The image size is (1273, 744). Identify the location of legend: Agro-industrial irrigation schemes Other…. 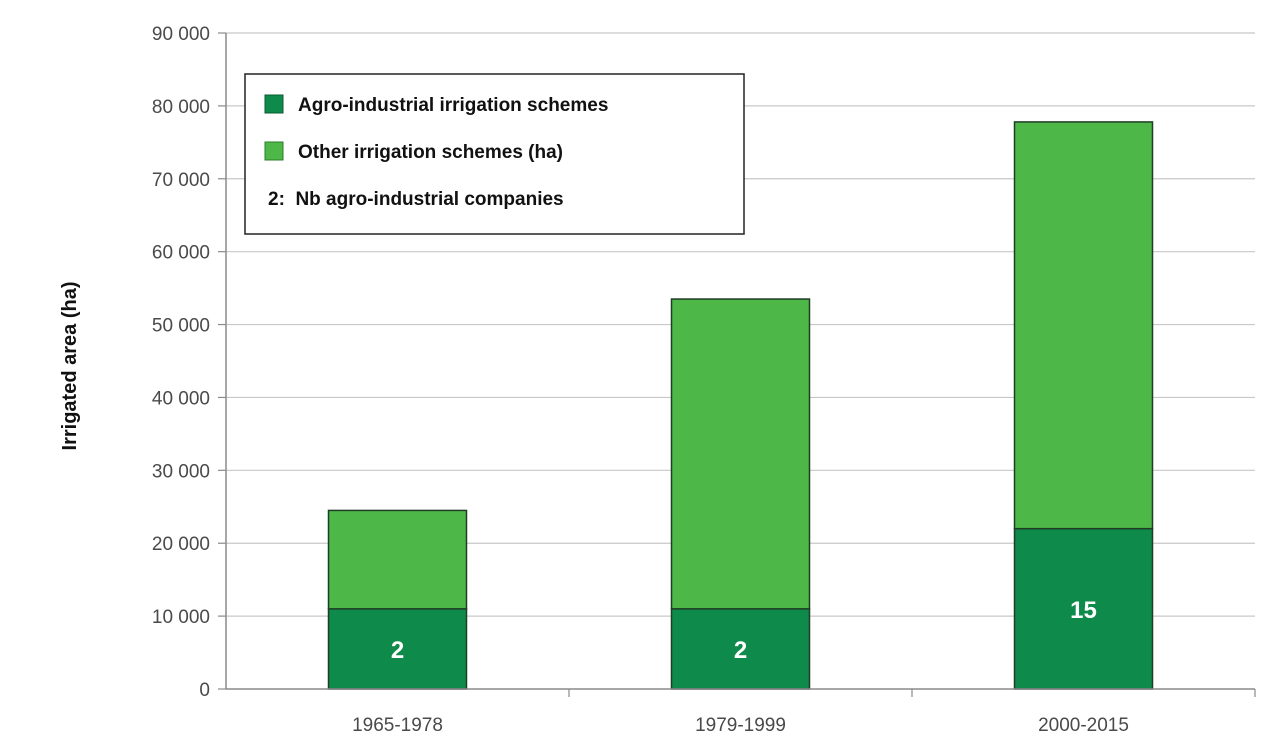
(494, 154).